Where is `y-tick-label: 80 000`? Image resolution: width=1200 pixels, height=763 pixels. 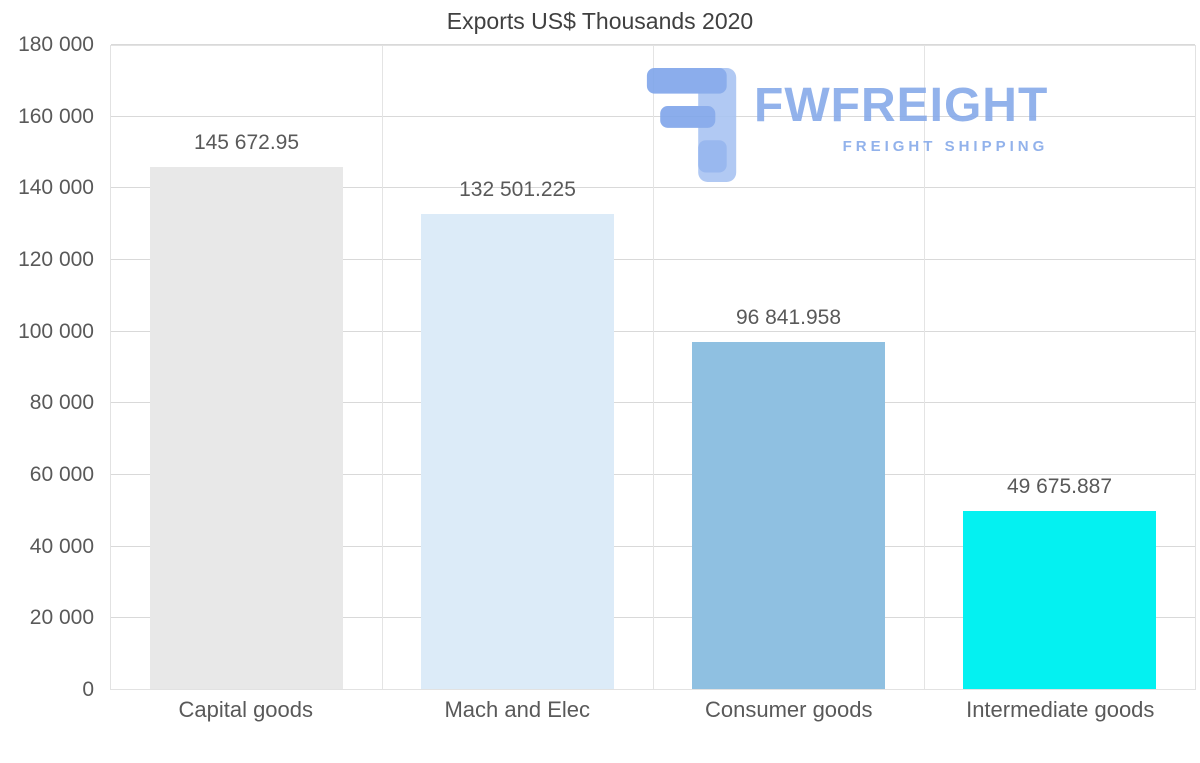
y-tick-label: 80 000 is located at coordinates (61, 403).